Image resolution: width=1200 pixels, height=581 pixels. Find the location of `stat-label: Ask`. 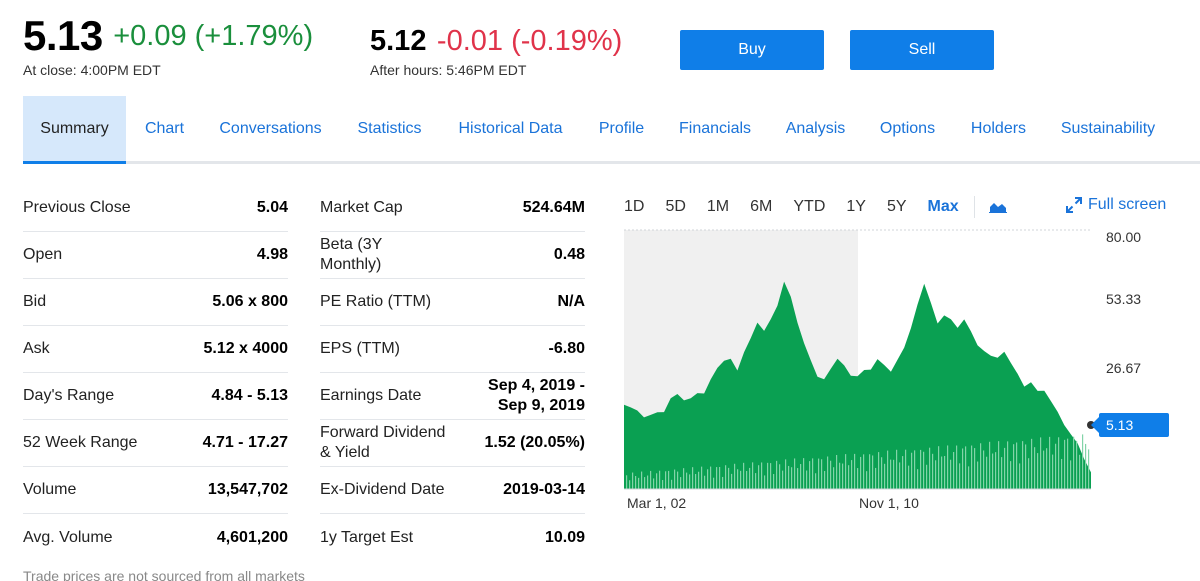

stat-label: Ask is located at coordinates (36, 348).